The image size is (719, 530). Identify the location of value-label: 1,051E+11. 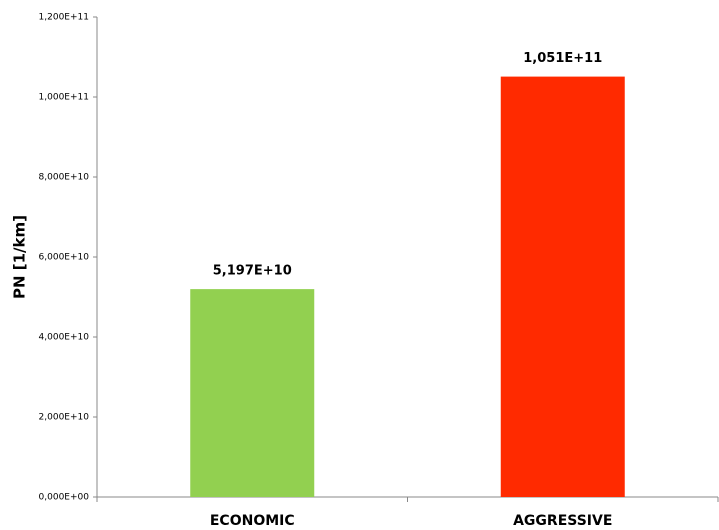
(562, 58).